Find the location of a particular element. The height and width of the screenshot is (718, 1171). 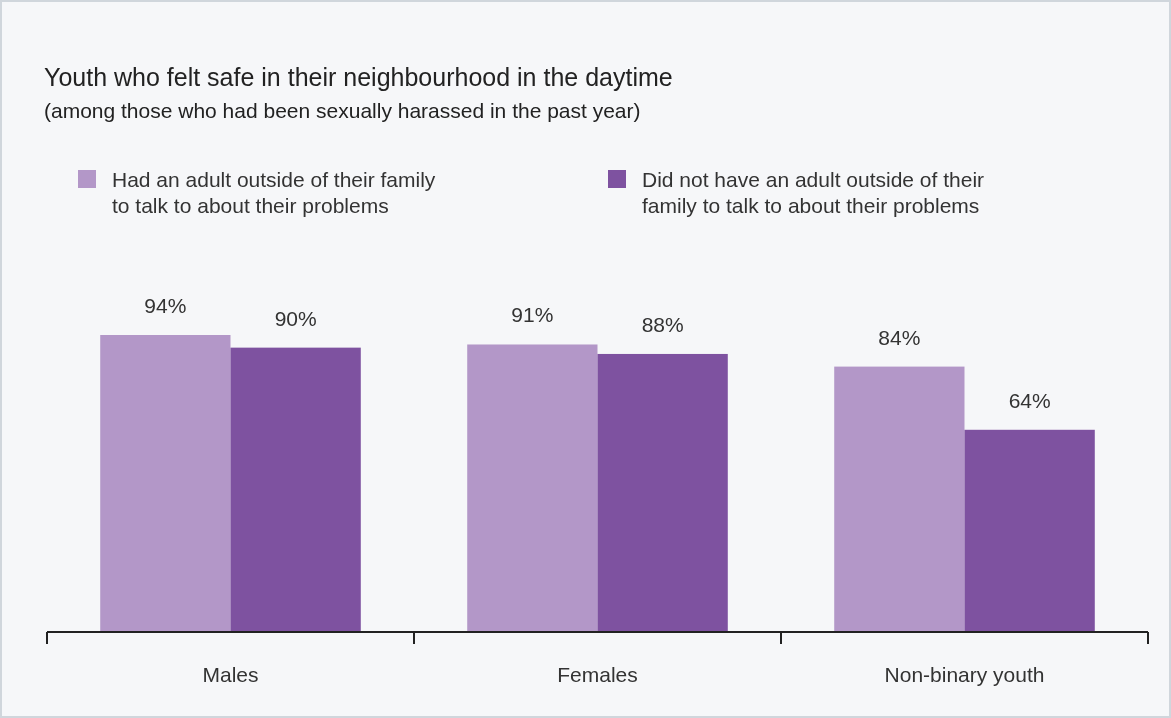

legend-label: Did not have an adult outside of their family to talk to about their problems is located at coordinates (813, 192).